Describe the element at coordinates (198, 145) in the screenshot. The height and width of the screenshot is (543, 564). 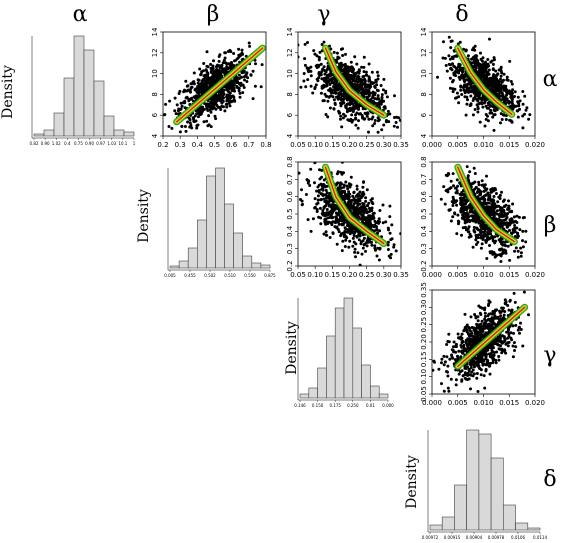
I see `x-tick-label: 0.4` at that location.